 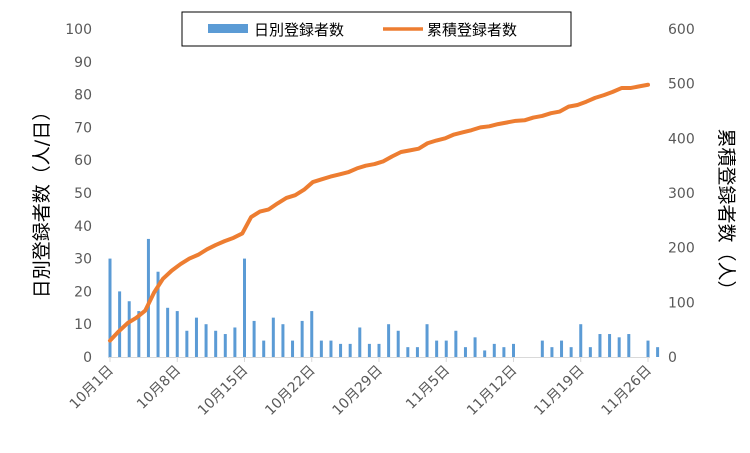 I want to click on right-tick-label: 300, so click(x=681, y=194).